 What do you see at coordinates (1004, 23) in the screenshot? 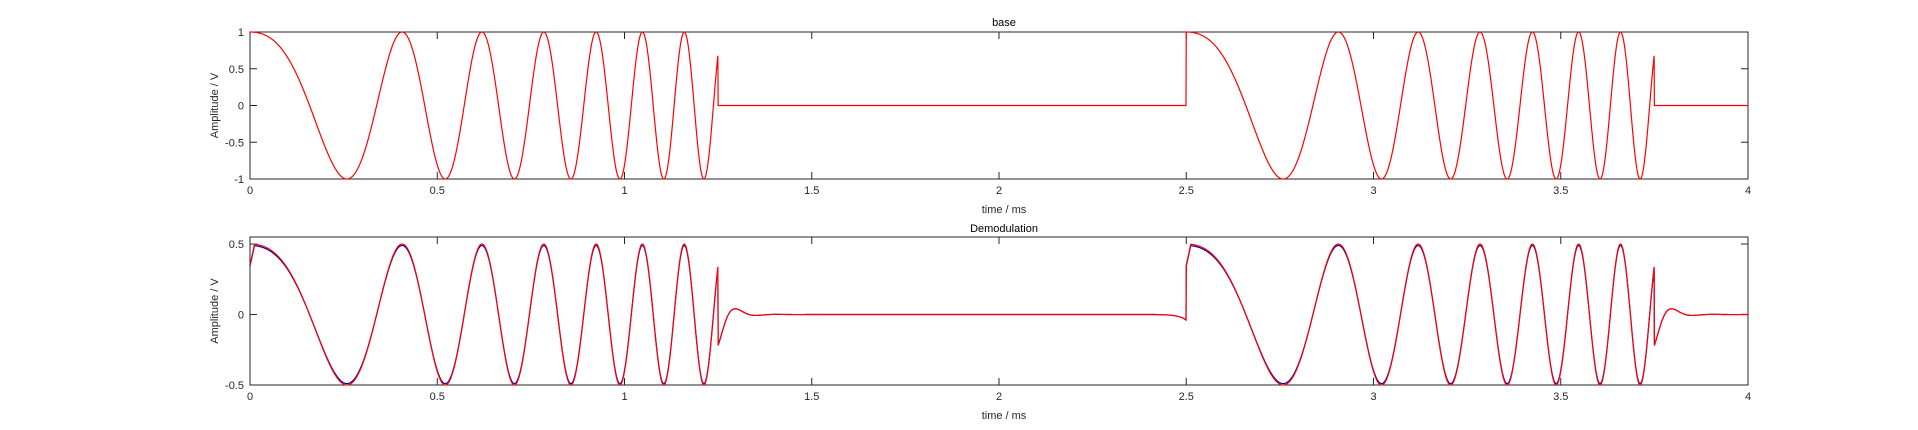
I see `base-plot-title: base` at bounding box center [1004, 23].